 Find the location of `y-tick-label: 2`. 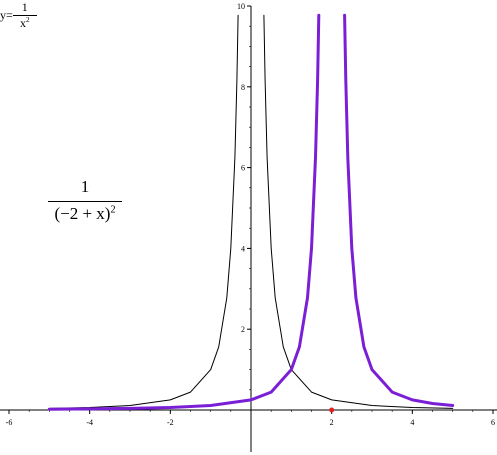

y-tick-label: 2 is located at coordinates (243, 329).